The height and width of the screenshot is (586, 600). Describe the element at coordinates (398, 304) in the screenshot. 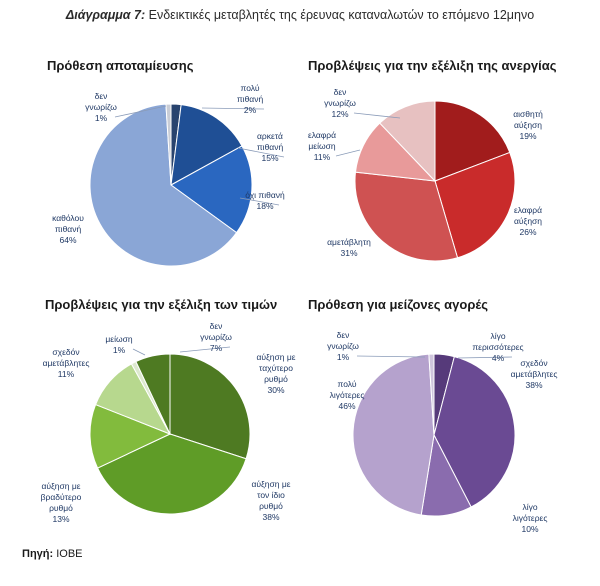

I see `pie-title-purchases: Πρόθεση για μείζονες αγορές` at that location.